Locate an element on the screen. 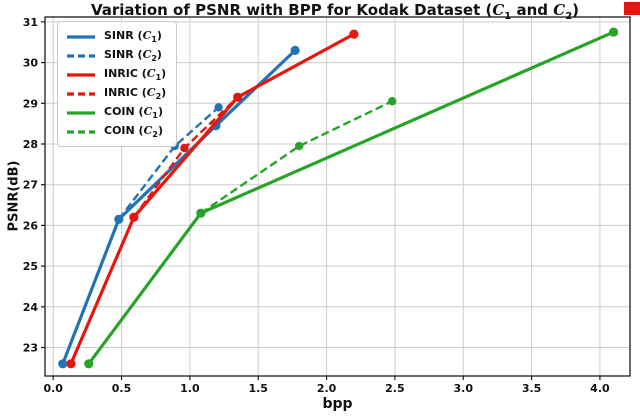 The image size is (640, 417). legend-label-inric-c2: INRIC (C2) is located at coordinates (135, 93).